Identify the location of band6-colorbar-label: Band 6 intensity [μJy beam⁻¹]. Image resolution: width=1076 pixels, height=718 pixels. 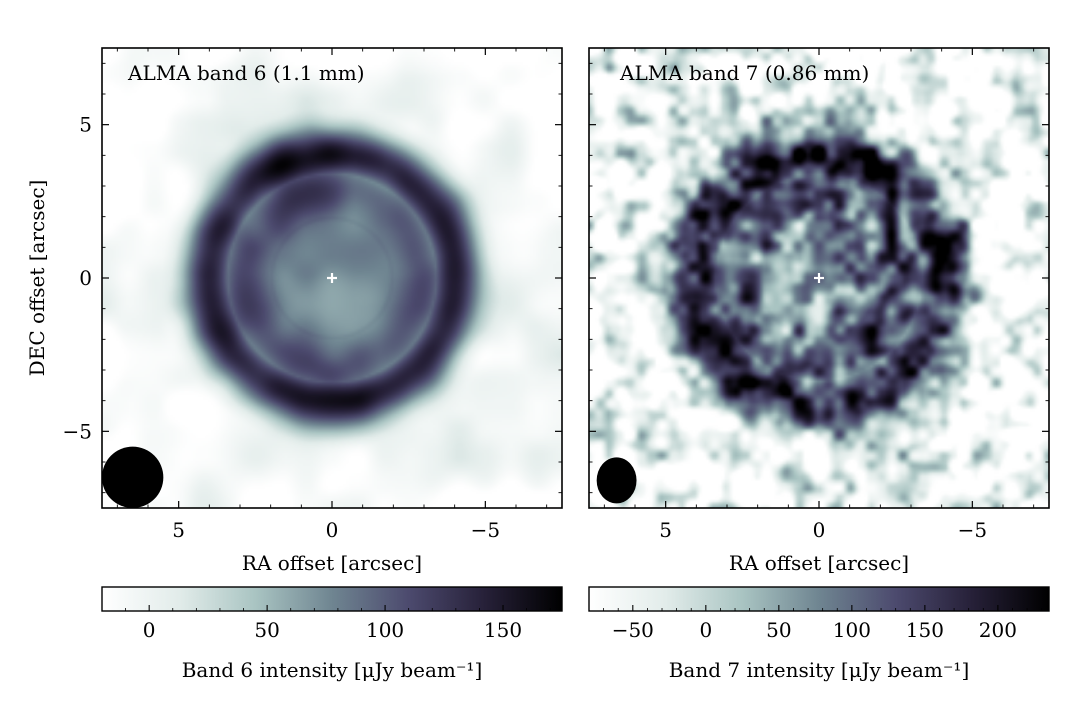
(332, 670).